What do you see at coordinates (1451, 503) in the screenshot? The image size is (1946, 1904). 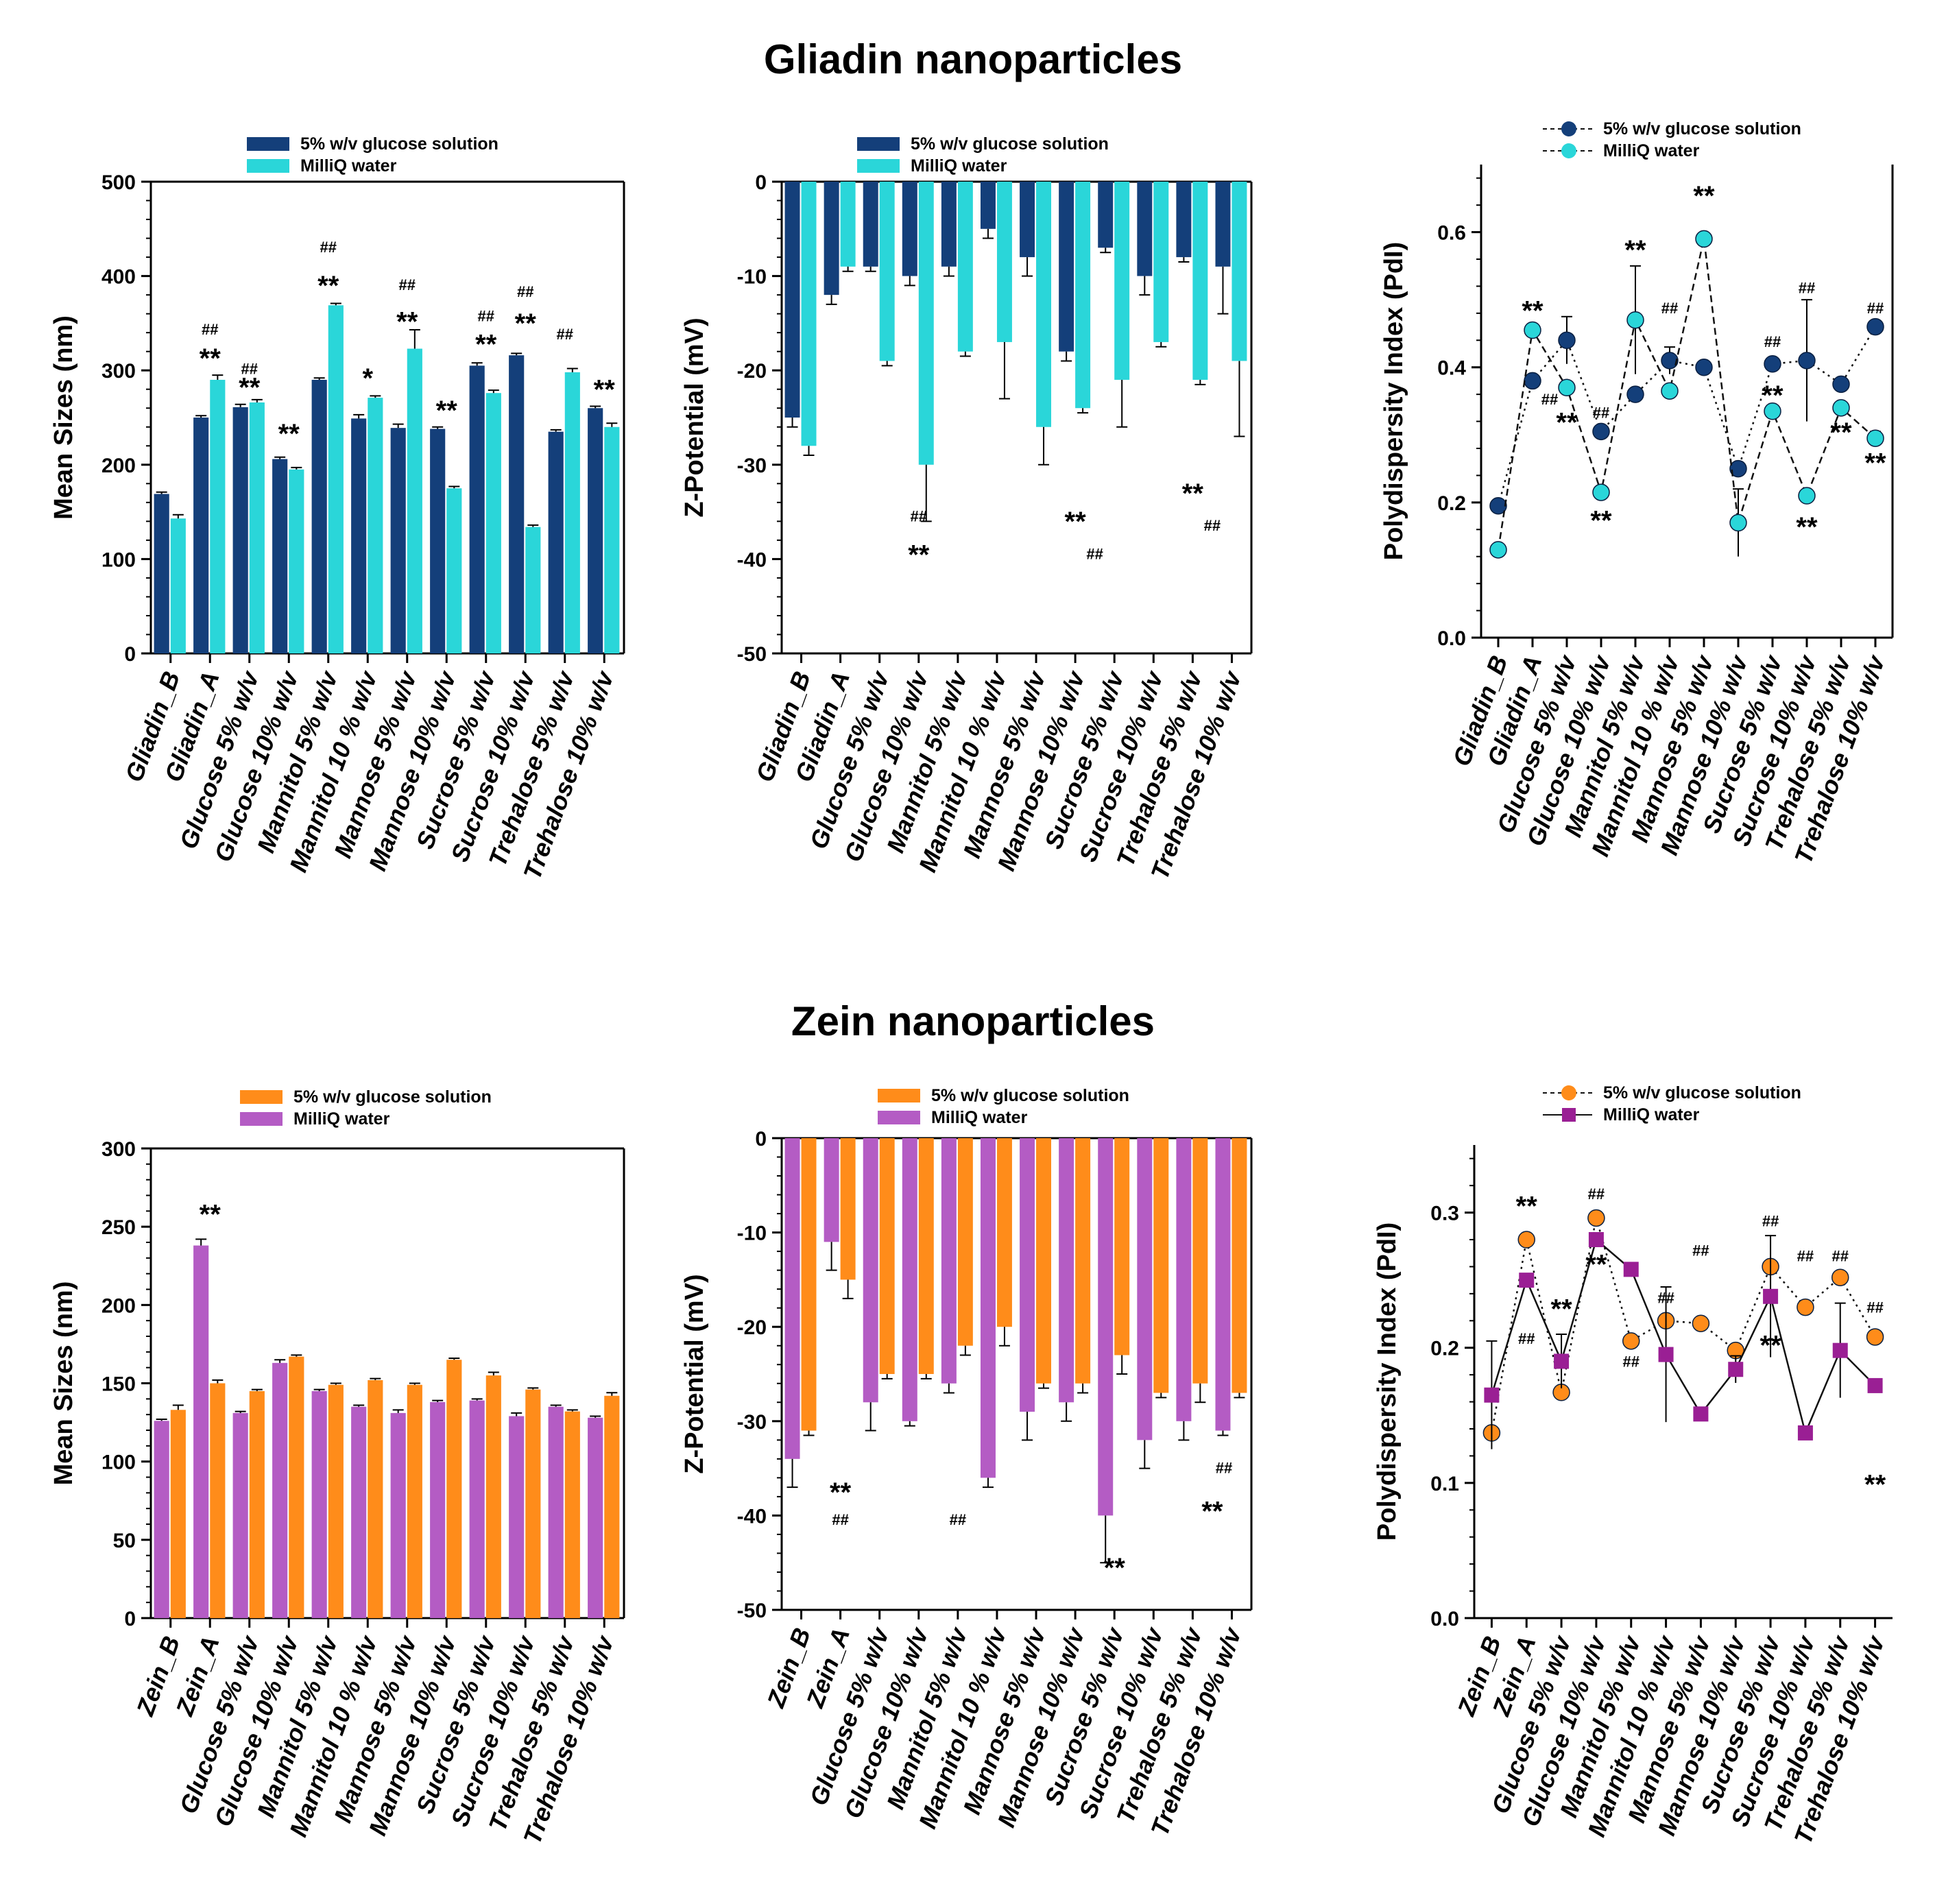 I see `y-tick-label: 0.2` at bounding box center [1451, 503].